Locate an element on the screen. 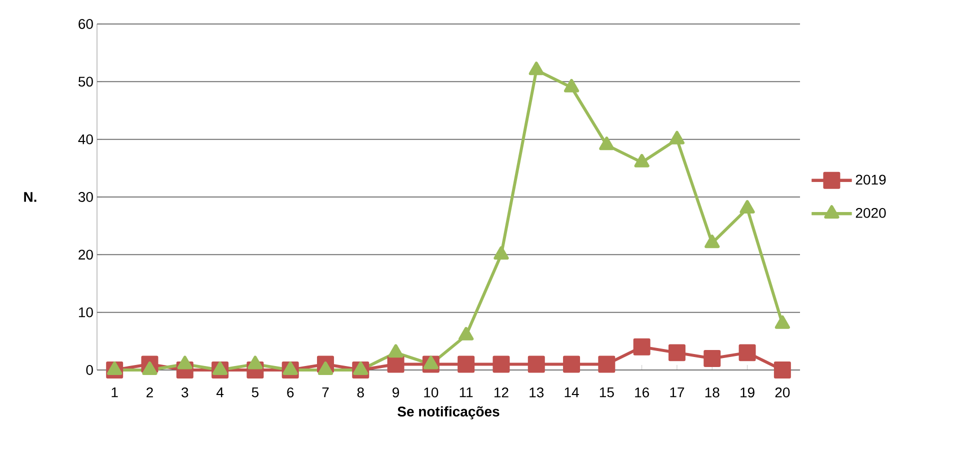 The image size is (954, 454). x-tick-label: 20 is located at coordinates (782, 393).